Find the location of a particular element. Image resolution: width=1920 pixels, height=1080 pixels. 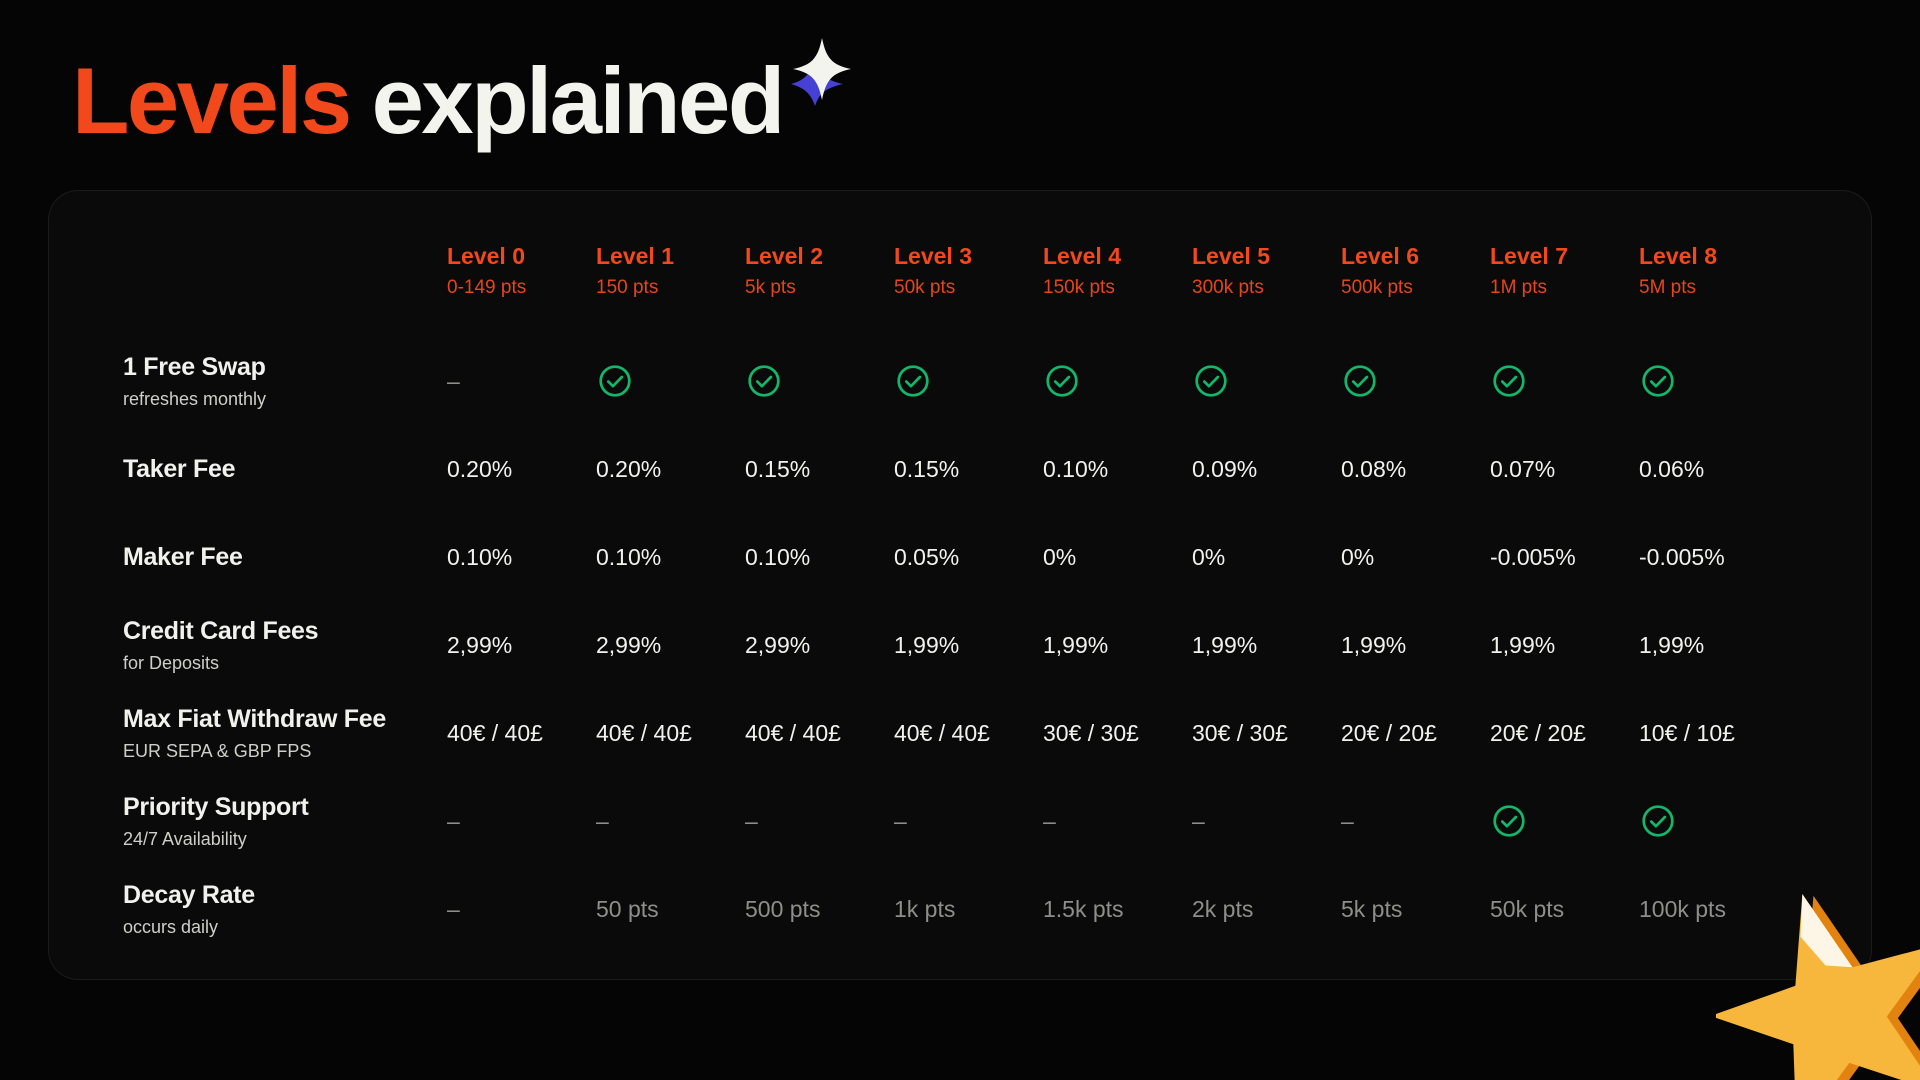

cell-value: 20€ / 20£ is located at coordinates (1538, 732).